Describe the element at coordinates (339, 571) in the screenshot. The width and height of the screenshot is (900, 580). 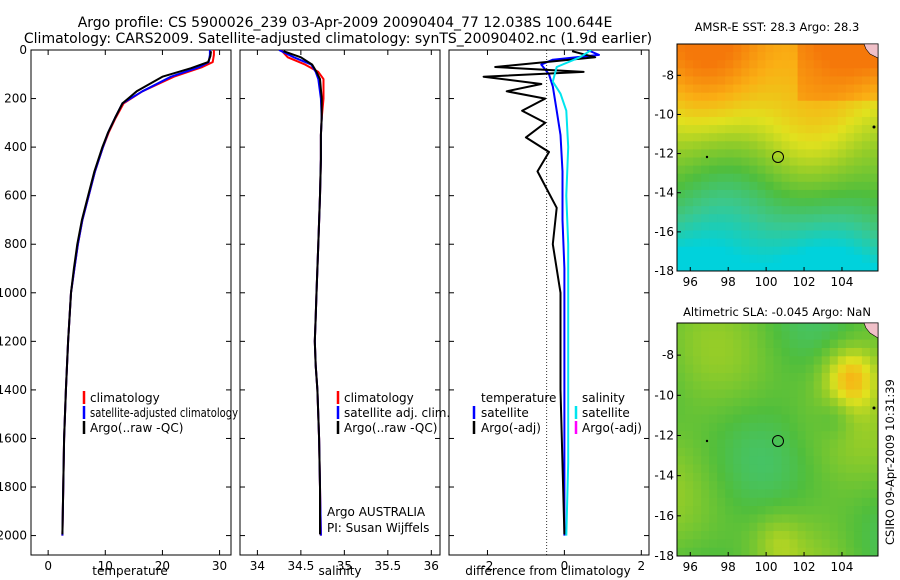
I see `salinity-xlabel: salinity` at that location.